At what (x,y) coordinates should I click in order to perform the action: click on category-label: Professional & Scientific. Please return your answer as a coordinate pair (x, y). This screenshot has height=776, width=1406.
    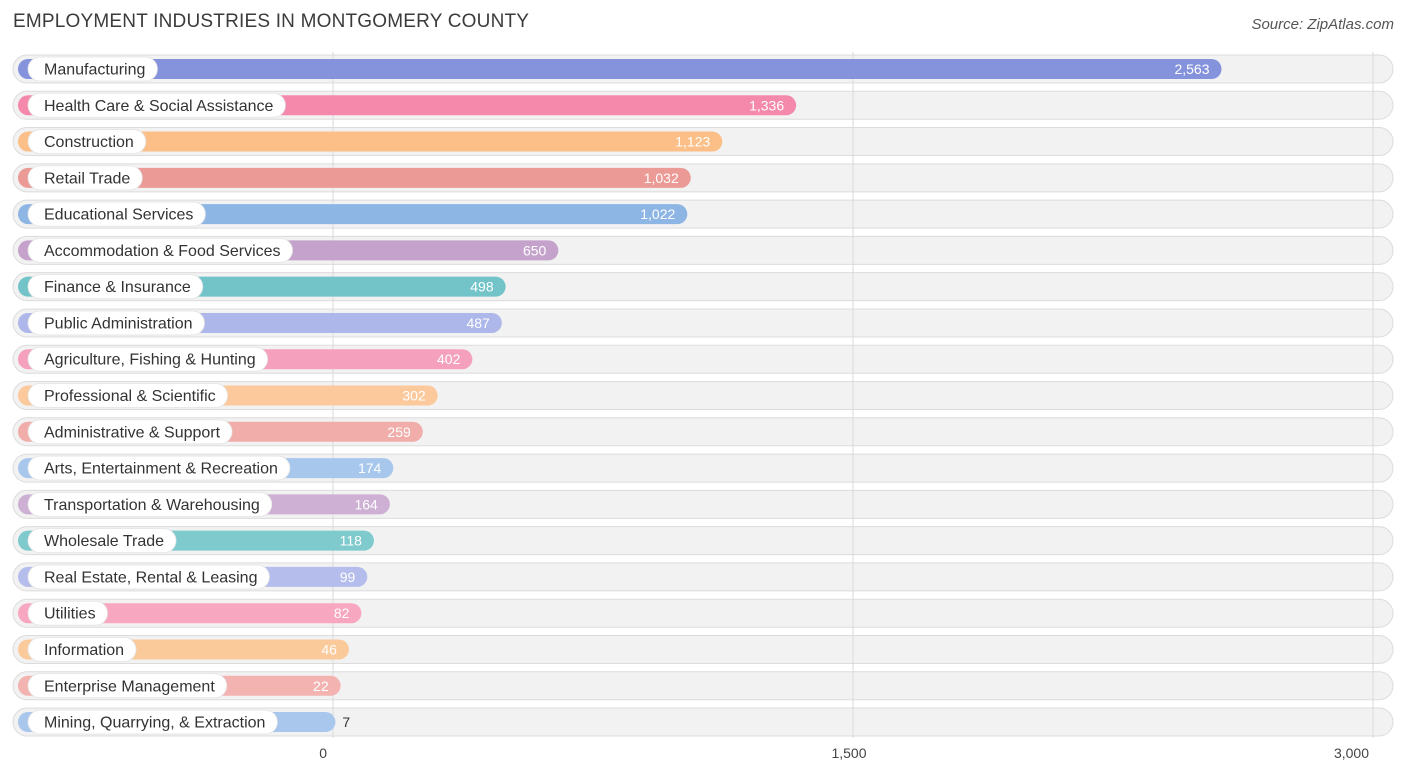
    Looking at the image, I should click on (130, 396).